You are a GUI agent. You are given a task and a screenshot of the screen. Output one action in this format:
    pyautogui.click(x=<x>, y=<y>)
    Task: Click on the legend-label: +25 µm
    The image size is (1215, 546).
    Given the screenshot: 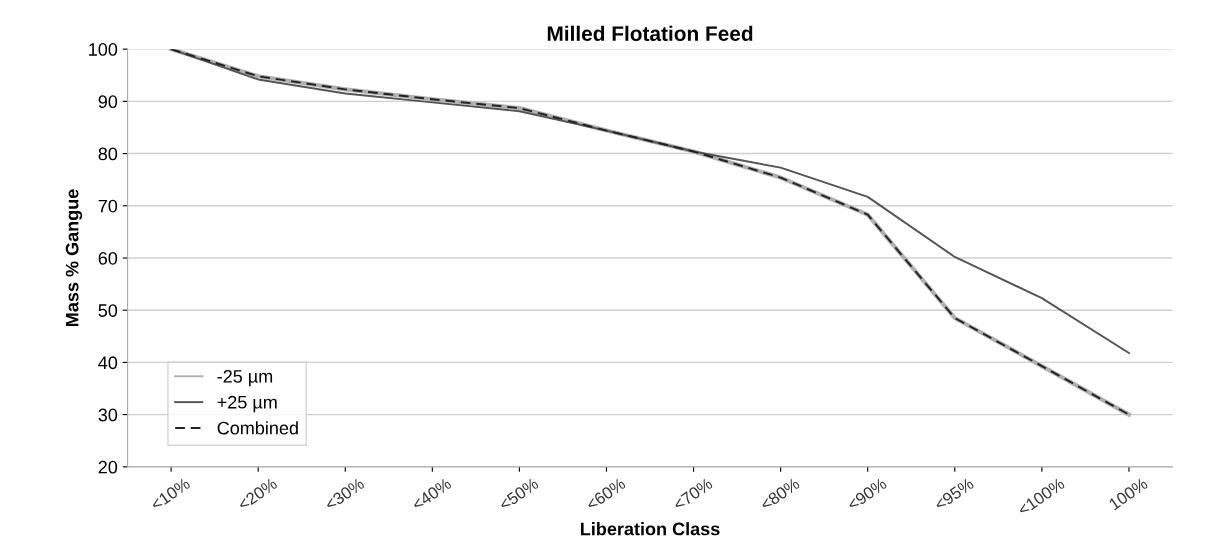 What is the action you would take?
    pyautogui.click(x=247, y=404)
    